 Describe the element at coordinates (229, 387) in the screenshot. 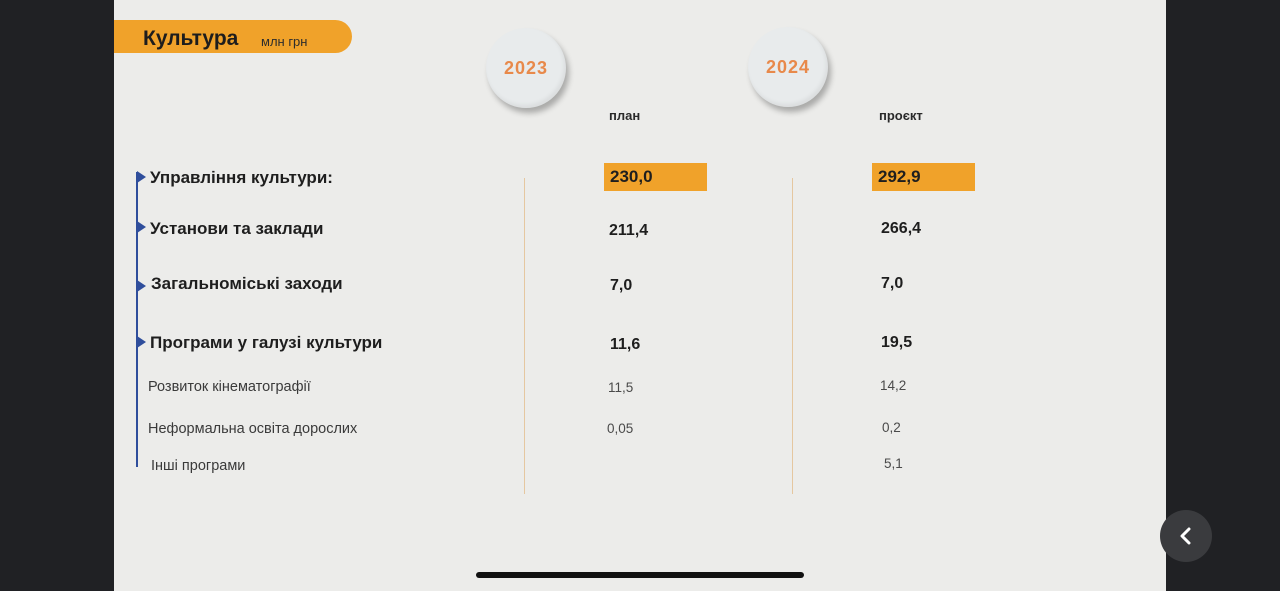

I see `row-label: Розвиток кінематографії` at that location.